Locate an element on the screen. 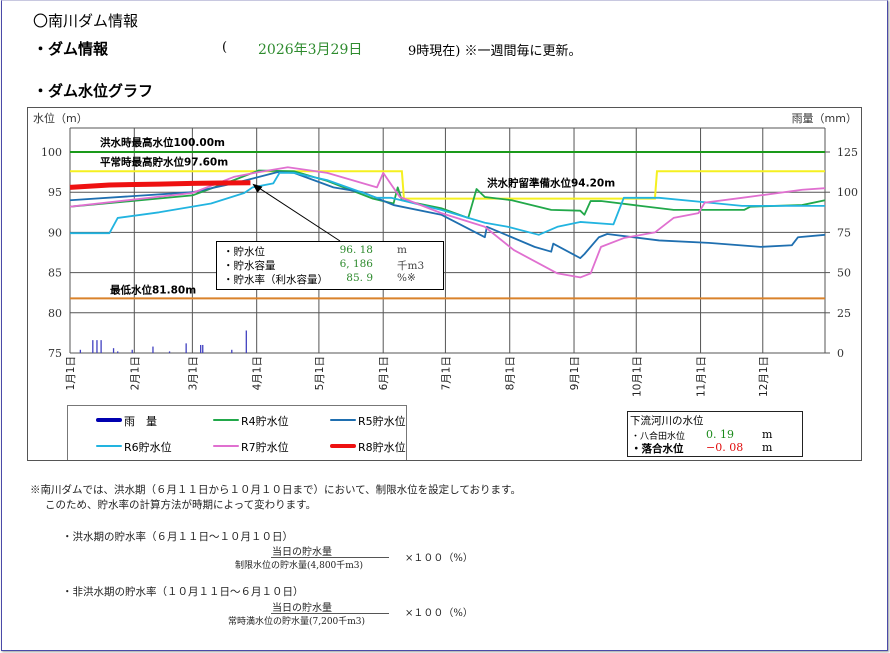 The width and height of the screenshot is (890, 653). normal-max-level-label: 平常時最高貯水位97.60m is located at coordinates (164, 161).